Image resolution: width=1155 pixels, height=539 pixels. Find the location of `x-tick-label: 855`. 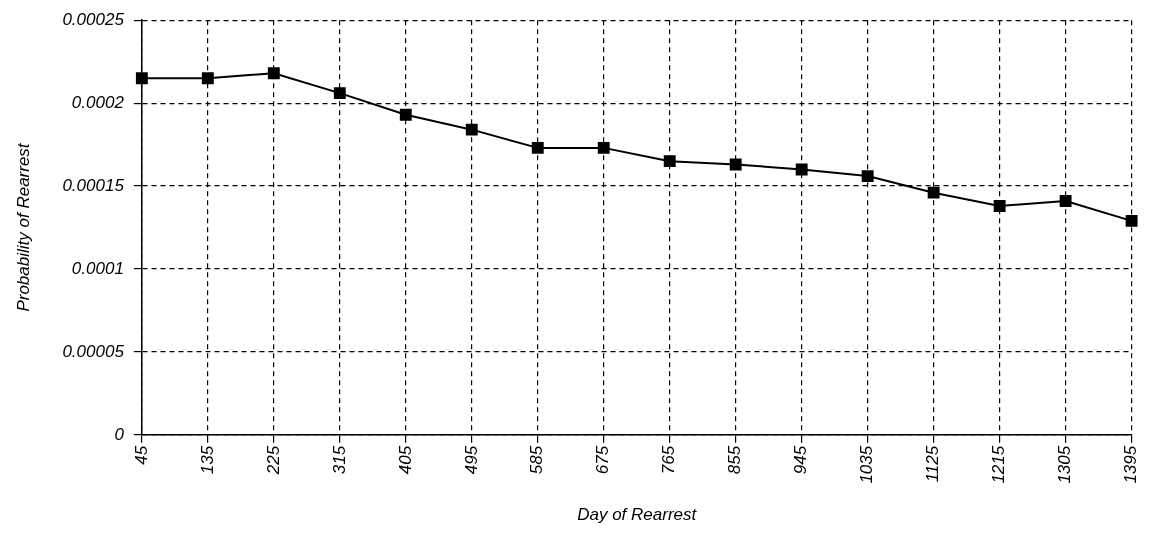

x-tick-label: 855 is located at coordinates (735, 460).